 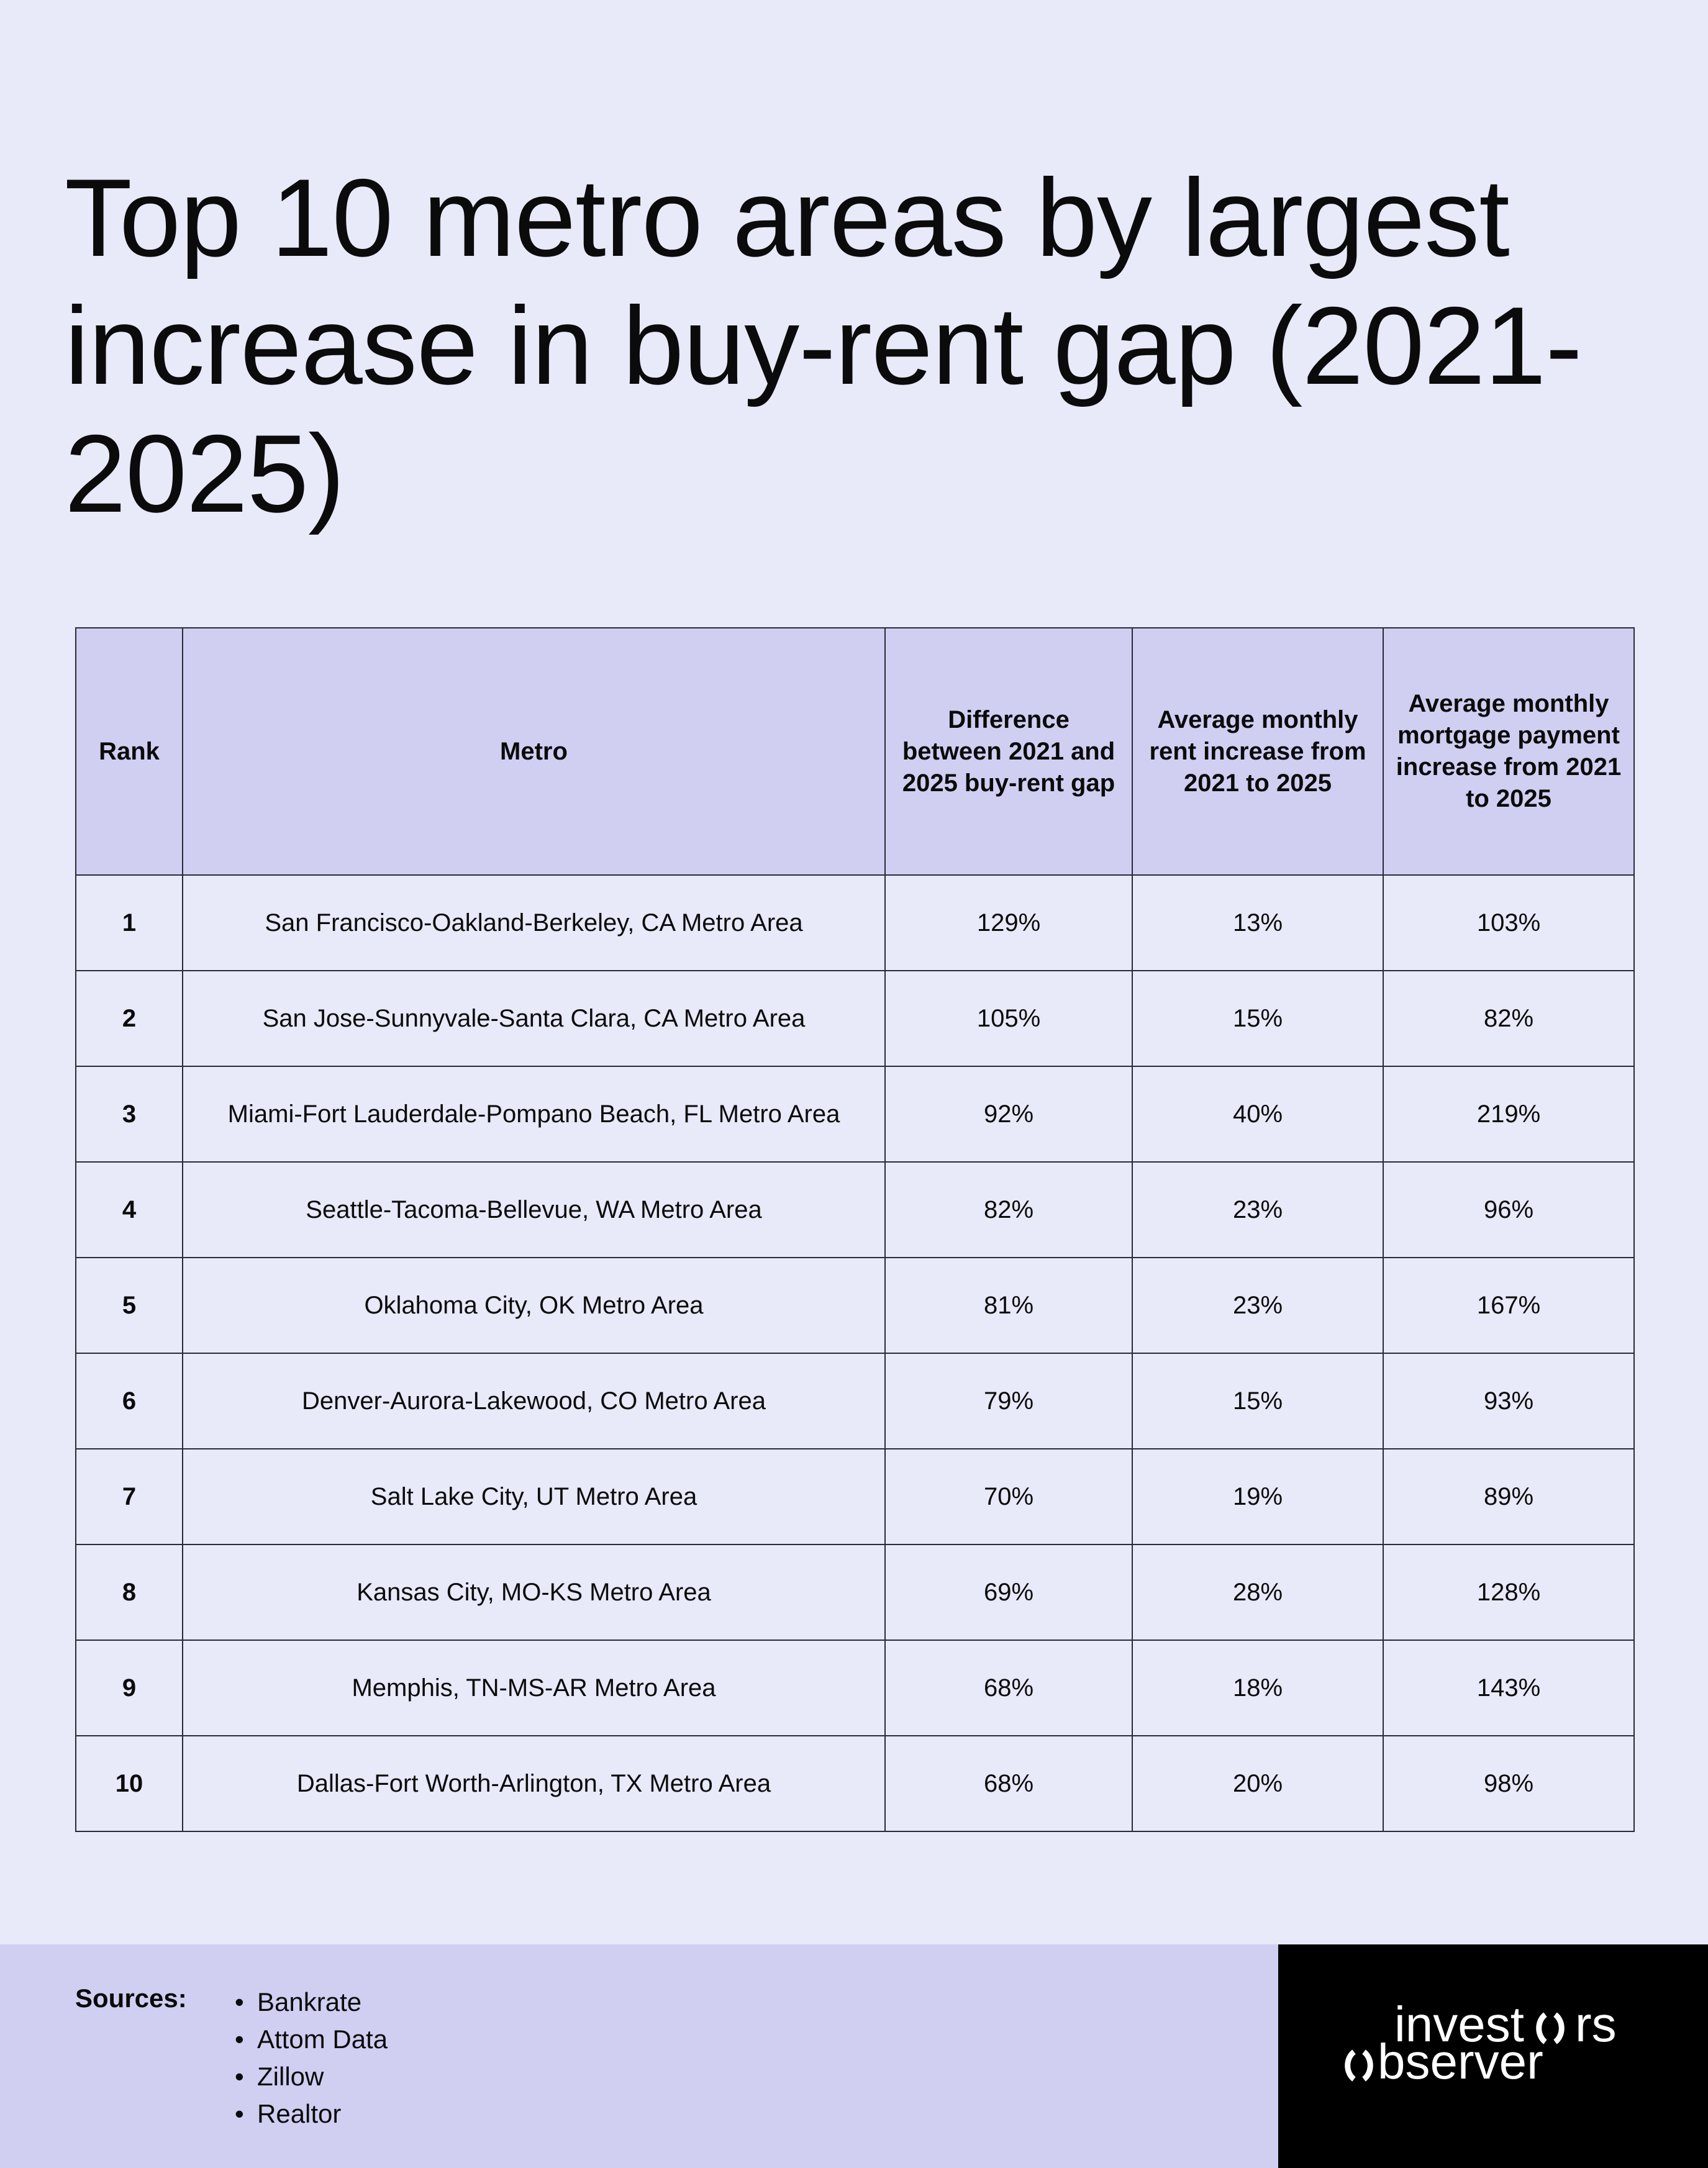 I want to click on rent-increase-cell: 20%, so click(x=1258, y=1783).